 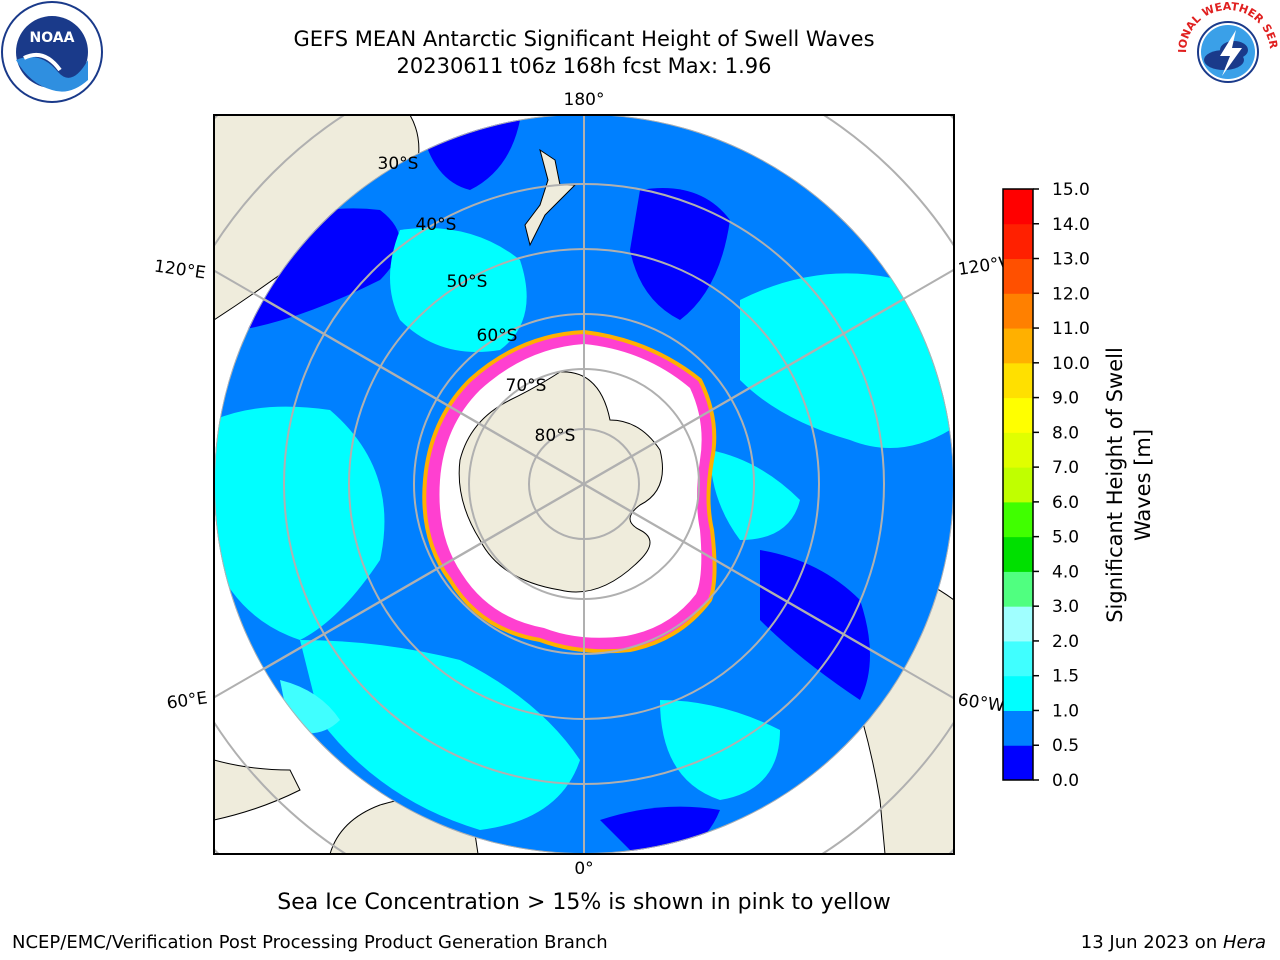 What do you see at coordinates (584, 66) in the screenshot?
I see `chart-subtitle: 20230611 t06z 168h fcst Max: 1.96` at bounding box center [584, 66].